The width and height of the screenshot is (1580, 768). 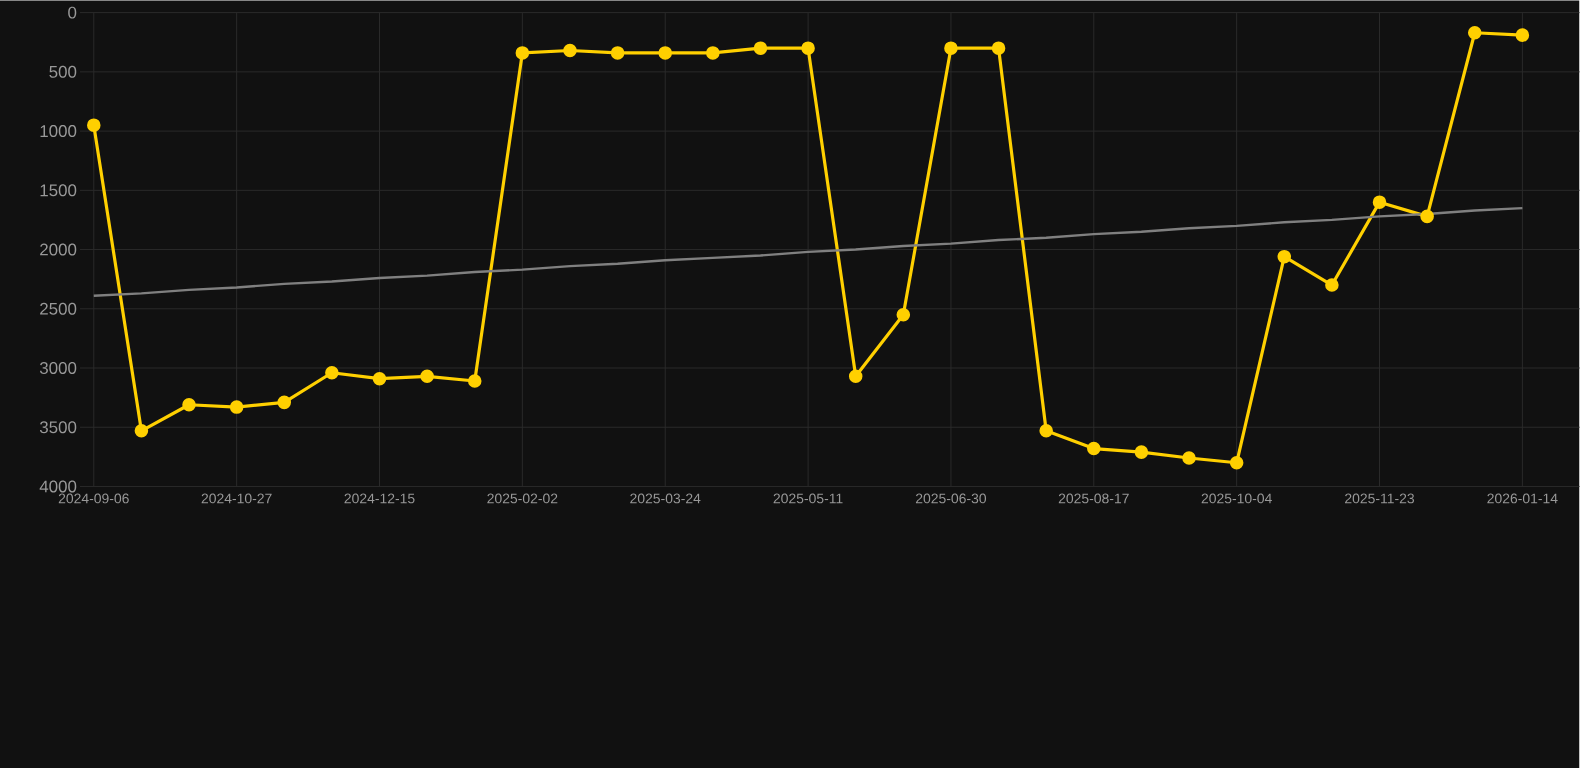 I want to click on y-tick-label: 4000, so click(x=58, y=486).